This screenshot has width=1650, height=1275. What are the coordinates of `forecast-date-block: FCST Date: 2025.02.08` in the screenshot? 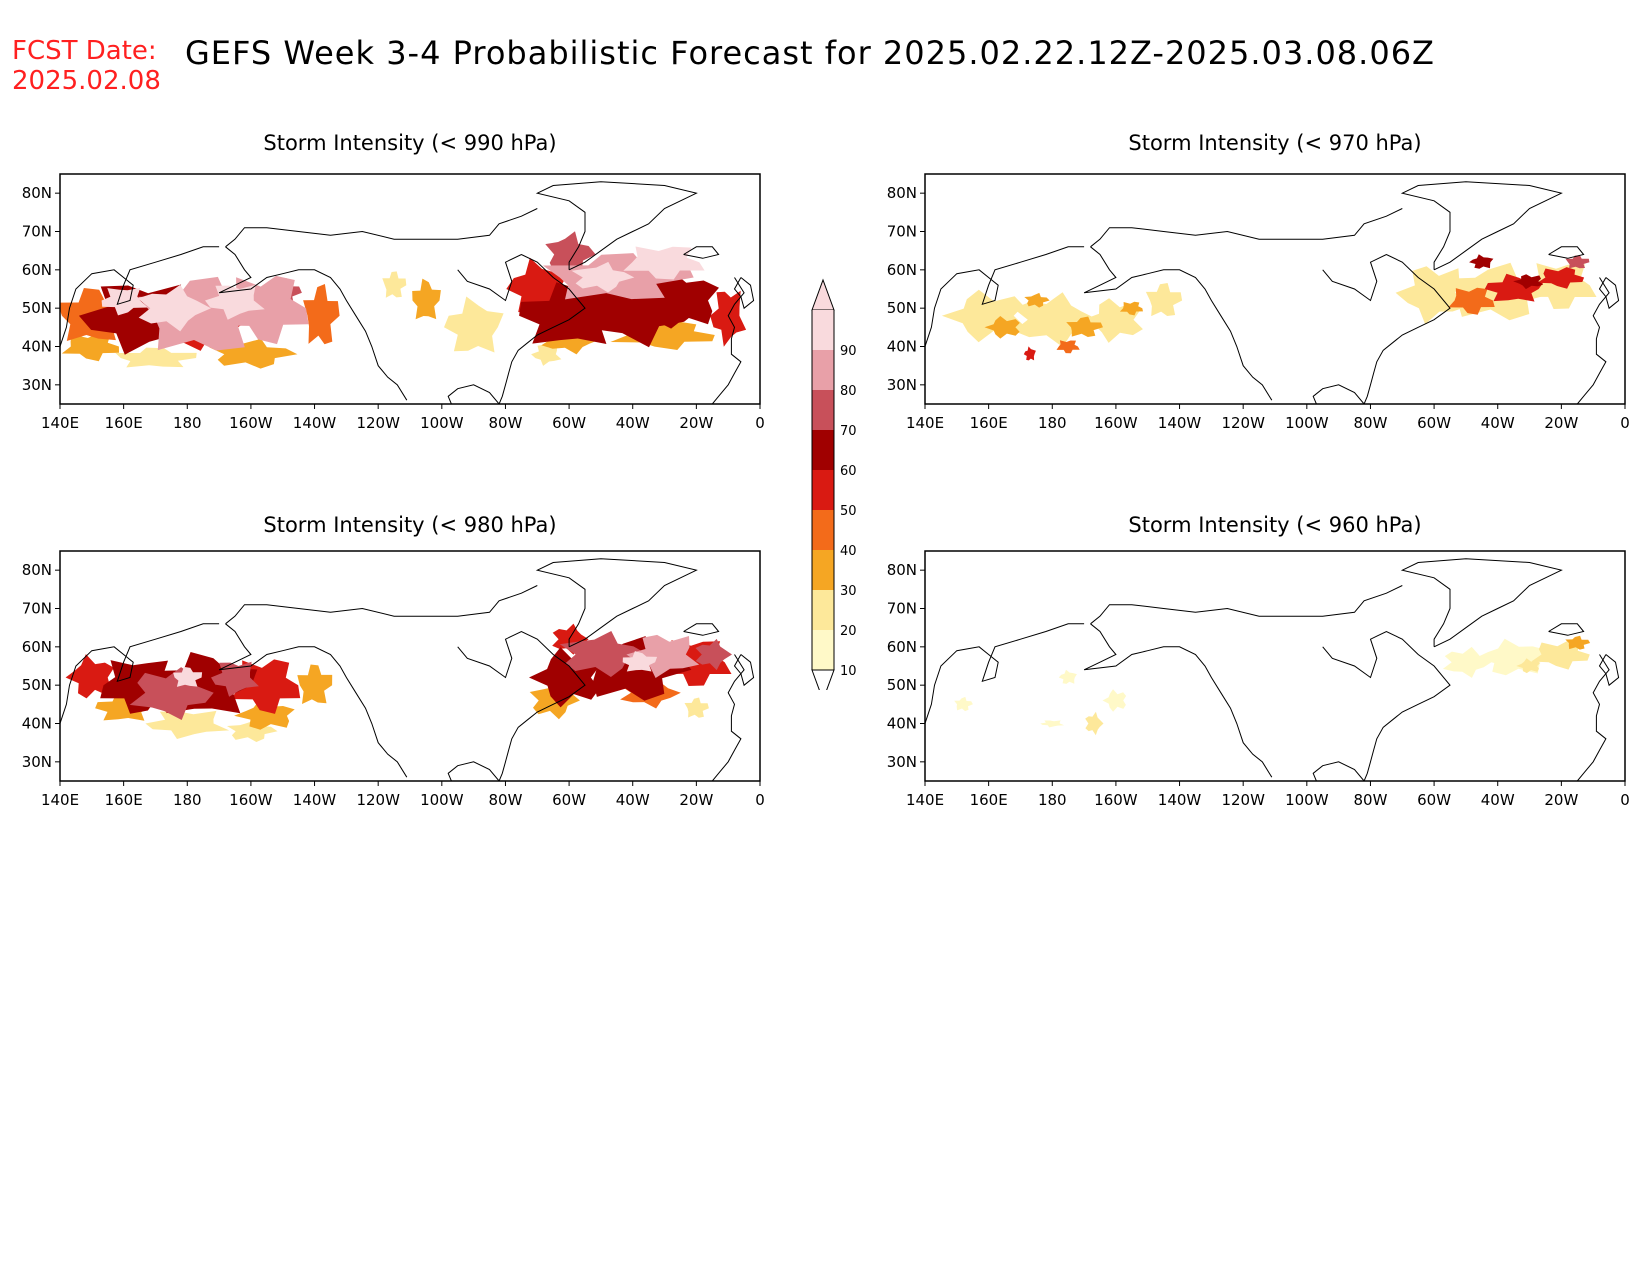 It's located at (86, 66).